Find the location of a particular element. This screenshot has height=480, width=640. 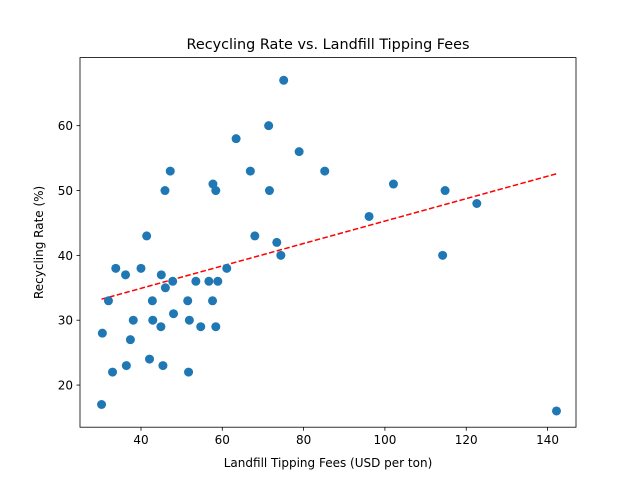

x-tick-label: 60 is located at coordinates (222, 440).